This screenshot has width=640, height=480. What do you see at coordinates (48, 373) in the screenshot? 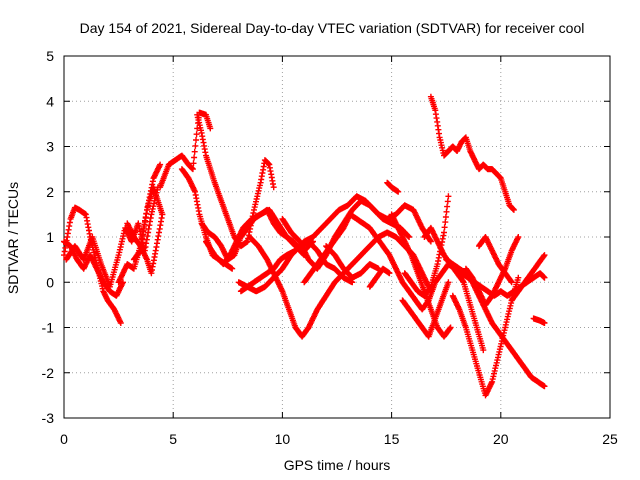
I see `y-tick-label: -2` at bounding box center [48, 373].